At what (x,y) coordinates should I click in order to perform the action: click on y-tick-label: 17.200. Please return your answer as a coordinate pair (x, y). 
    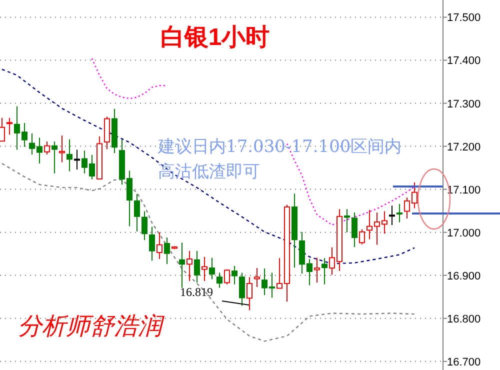
    Looking at the image, I should click on (464, 147).